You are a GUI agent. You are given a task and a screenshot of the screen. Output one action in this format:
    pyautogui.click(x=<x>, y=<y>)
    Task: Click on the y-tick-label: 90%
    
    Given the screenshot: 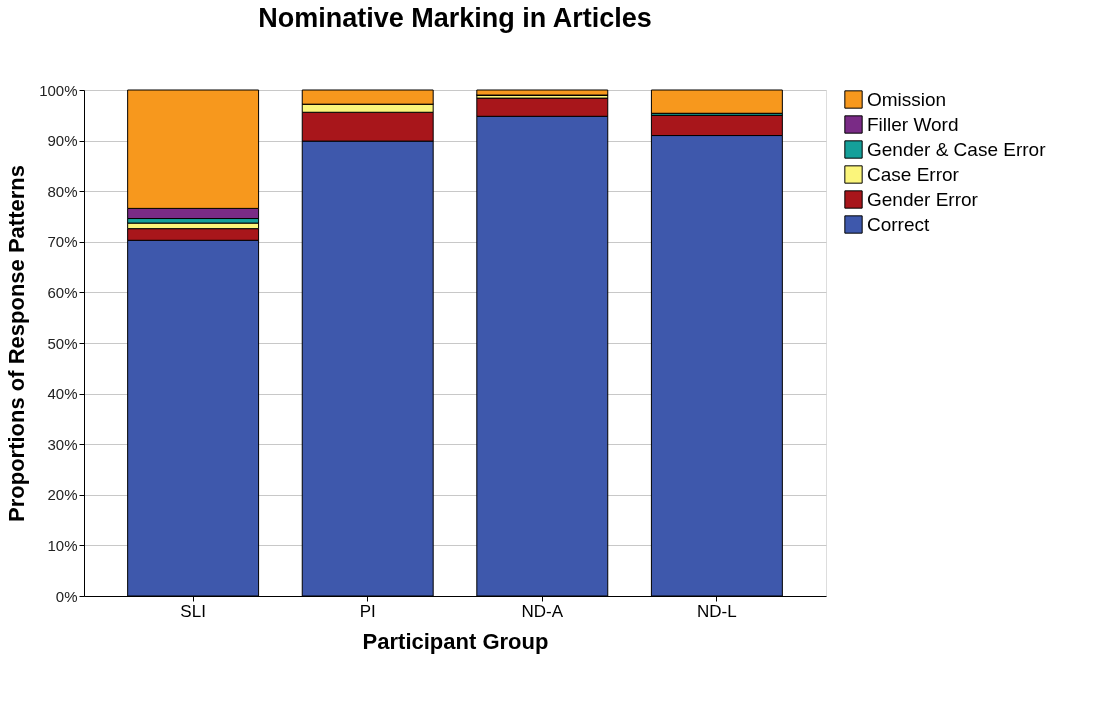 What is the action you would take?
    pyautogui.click(x=62, y=141)
    